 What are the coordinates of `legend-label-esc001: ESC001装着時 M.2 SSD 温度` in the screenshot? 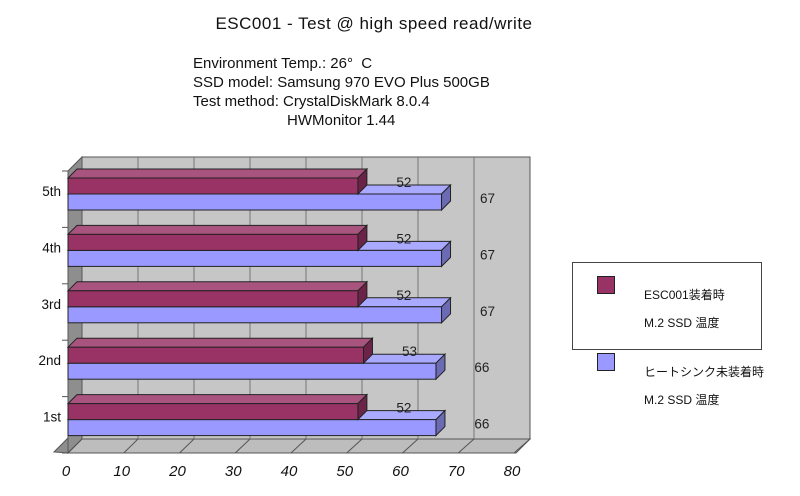 It's located at (674, 309).